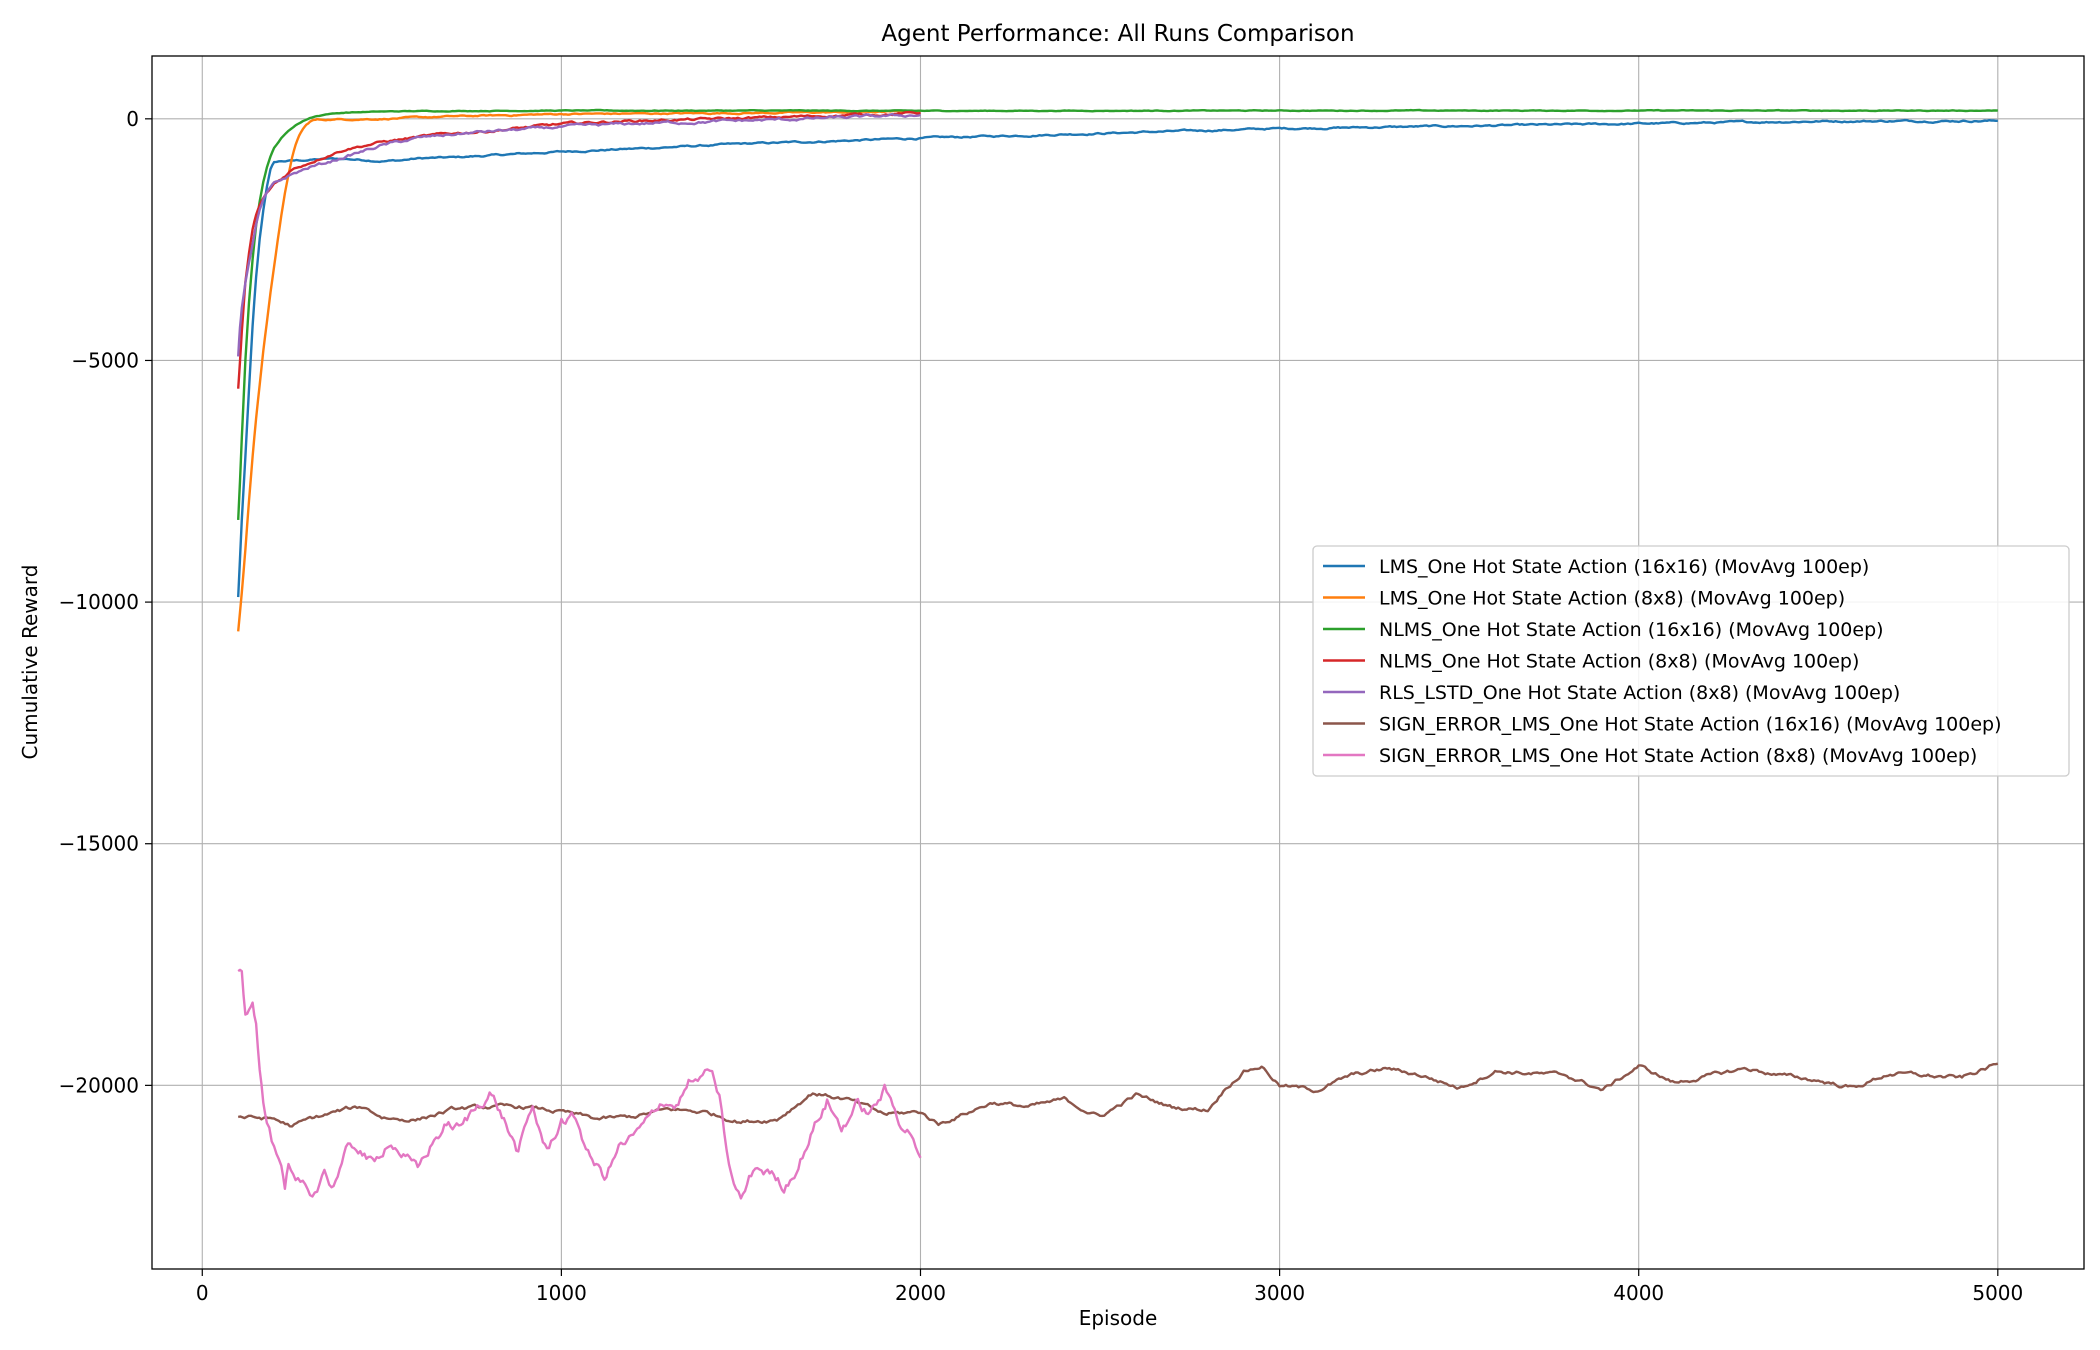 This screenshot has height=1350, width=2100. What do you see at coordinates (99, 1085) in the screenshot?
I see `y-tick-label: −20000` at bounding box center [99, 1085].